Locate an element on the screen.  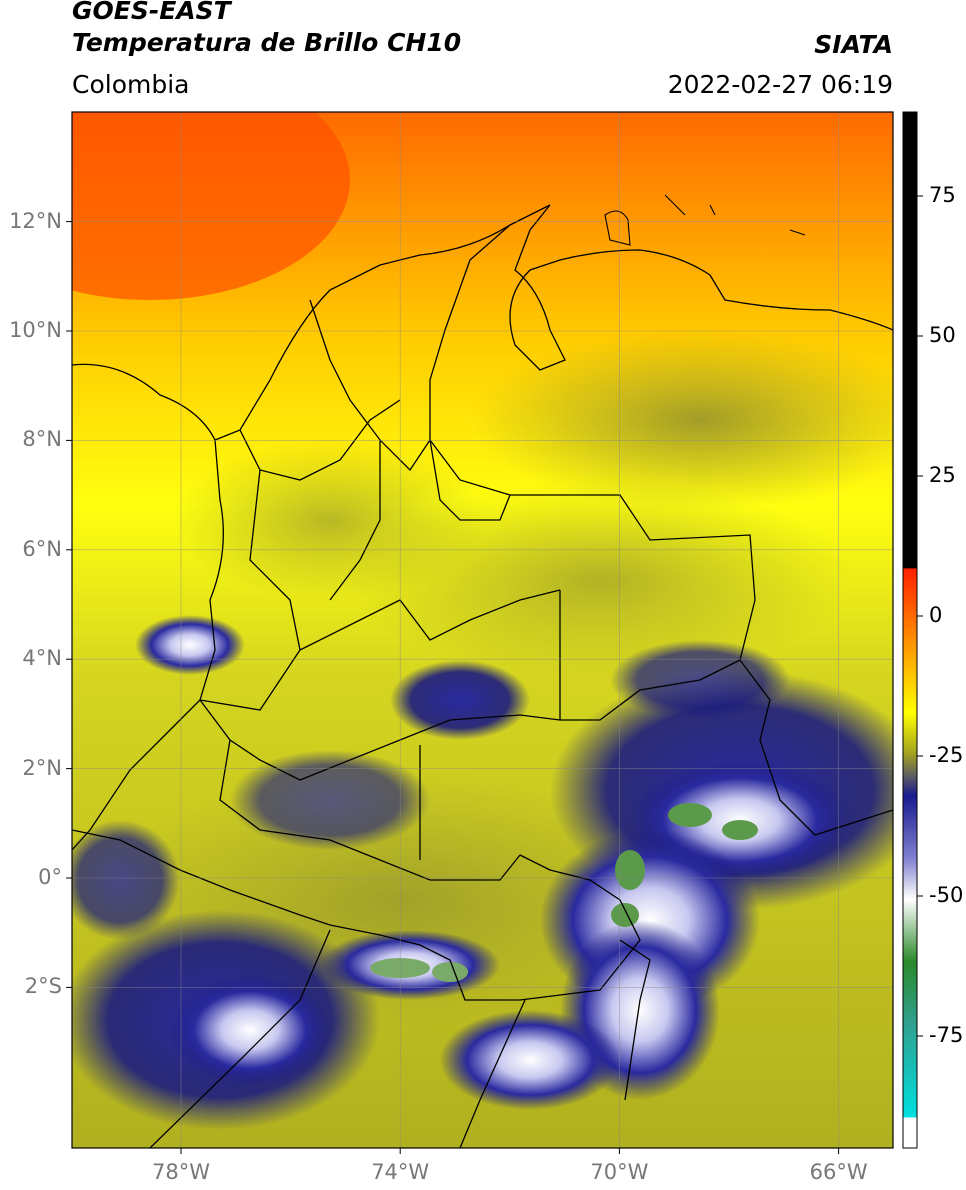
product-title: Temperatura de Brillo CH10 is located at coordinates (267, 42).